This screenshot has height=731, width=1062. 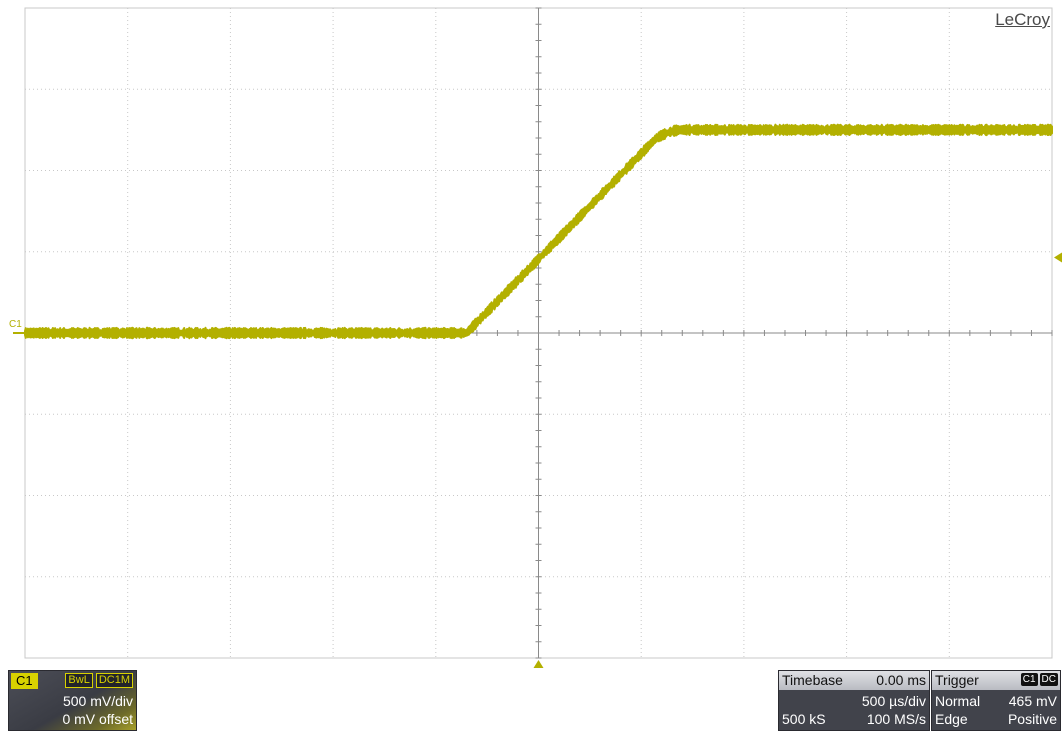 What do you see at coordinates (97, 719) in the screenshot?
I see `channel-offset: 0 mV offset` at bounding box center [97, 719].